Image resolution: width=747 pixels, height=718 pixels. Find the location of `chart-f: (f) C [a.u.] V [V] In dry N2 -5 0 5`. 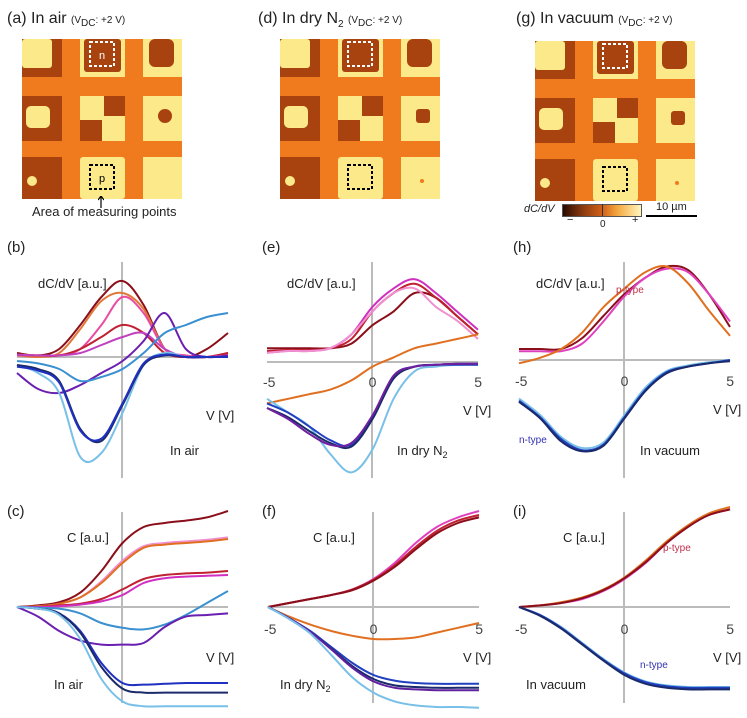

chart-f: (f) C [a.u.] V [V] In dry N2 -5 0 5 is located at coordinates (376, 606).